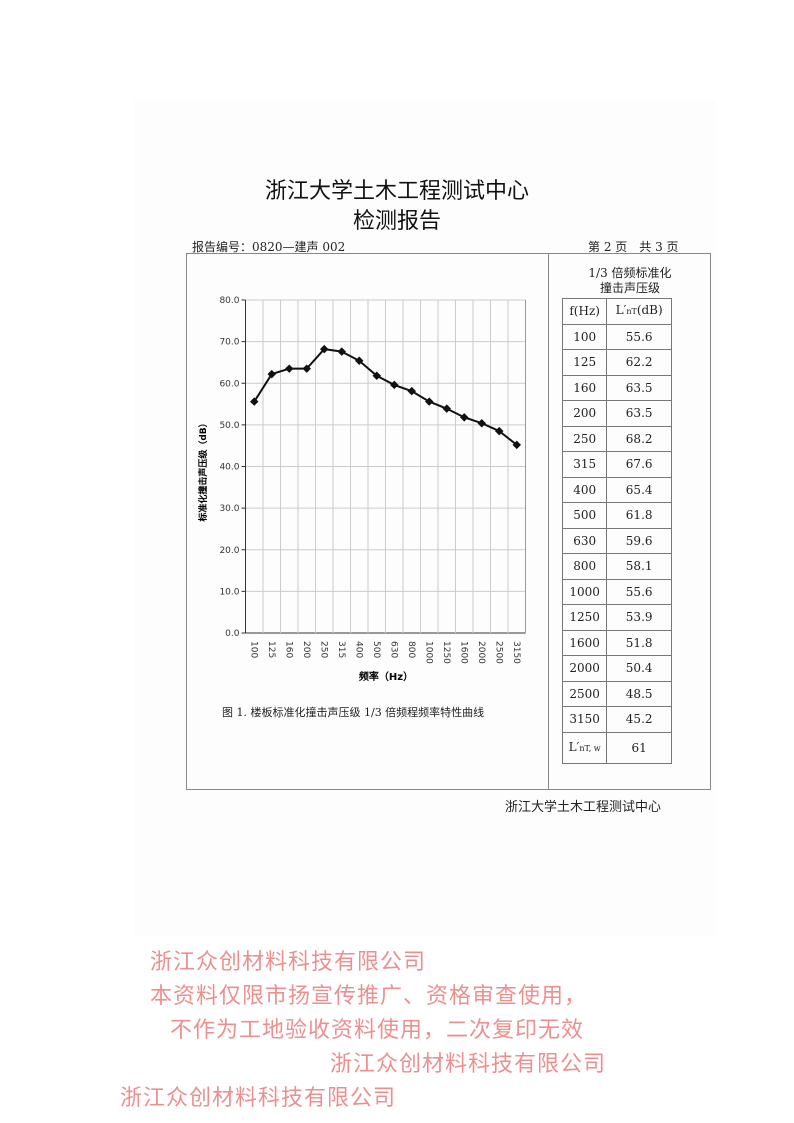 The width and height of the screenshot is (794, 1123). Describe the element at coordinates (639, 387) in the screenshot. I see `level-cell: 63.5` at that location.